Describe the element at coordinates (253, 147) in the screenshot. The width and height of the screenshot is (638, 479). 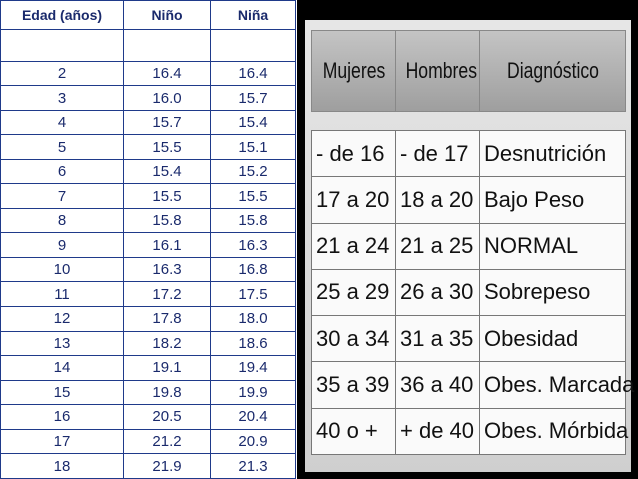
I see `table-cell: 15.1` at that location.